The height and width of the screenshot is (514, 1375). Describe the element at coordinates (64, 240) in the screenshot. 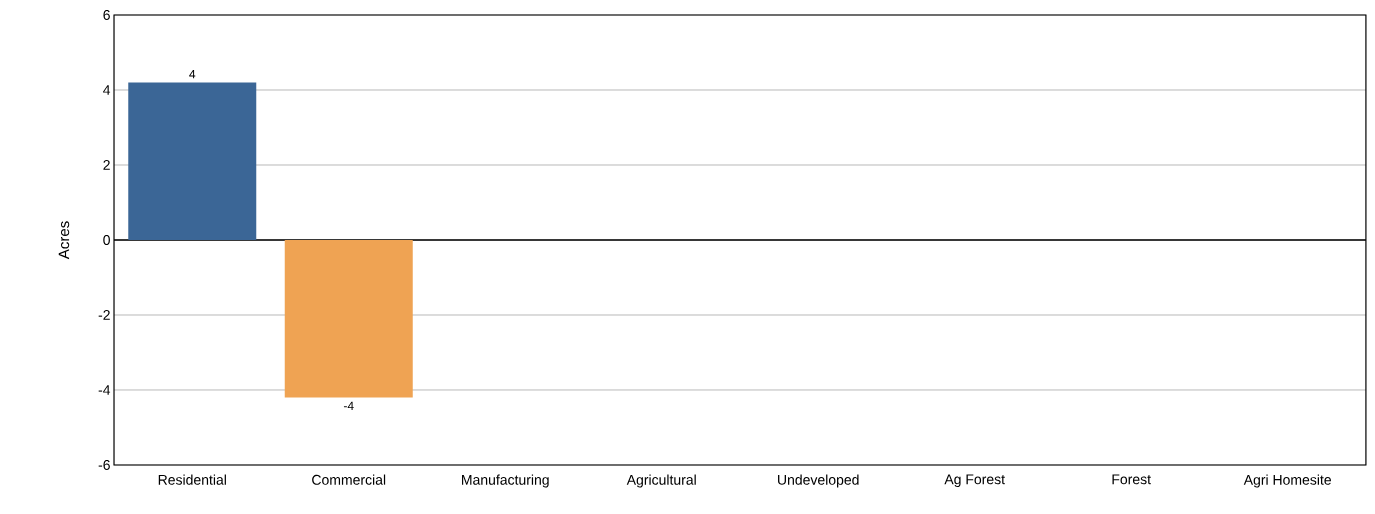

I see `y-axis-title: Acres` at that location.